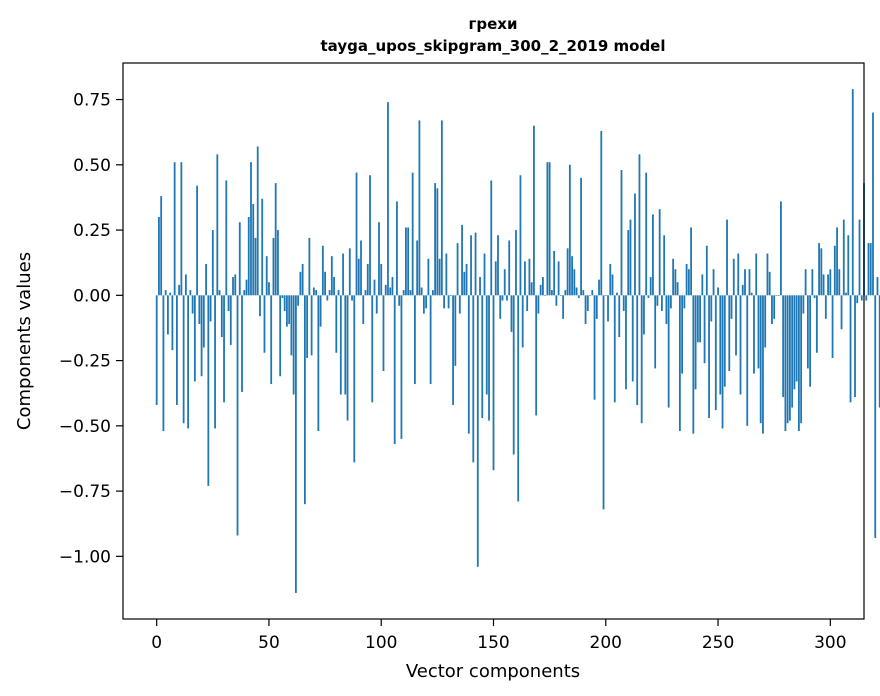  What do you see at coordinates (493, 671) in the screenshot?
I see `x-axis-label: Vector components` at bounding box center [493, 671].